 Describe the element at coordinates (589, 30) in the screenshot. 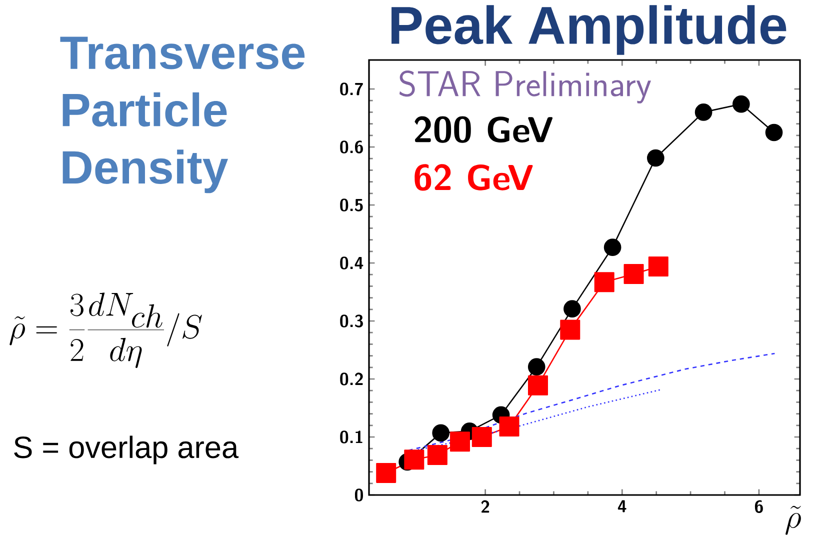

I see `chart-title: Peak Amplitude` at that location.